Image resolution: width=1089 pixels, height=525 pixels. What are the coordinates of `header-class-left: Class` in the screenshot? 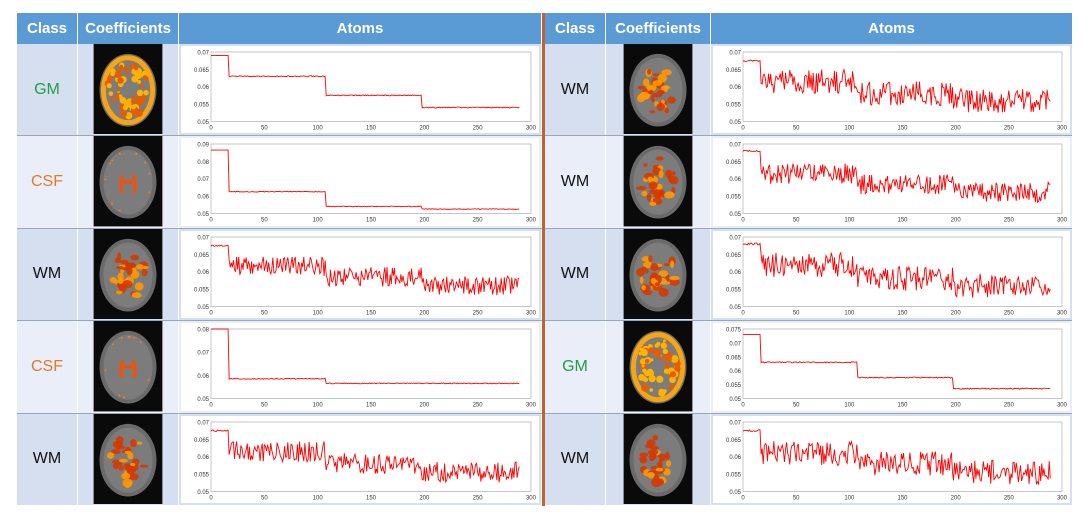 It's located at (47, 28).